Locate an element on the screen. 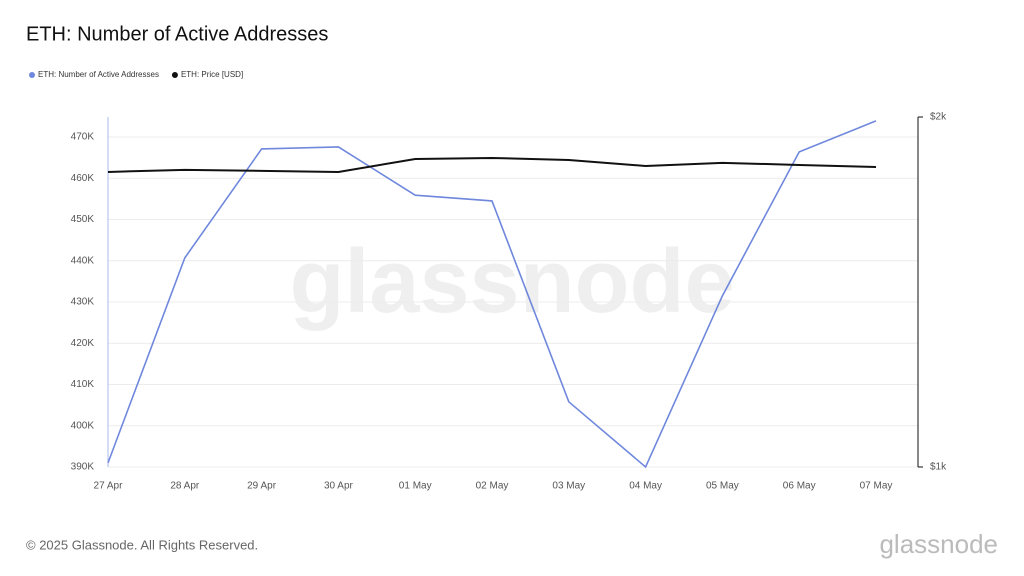 This screenshot has height=576, width=1024. y-tick-label: 460K is located at coordinates (83, 178).